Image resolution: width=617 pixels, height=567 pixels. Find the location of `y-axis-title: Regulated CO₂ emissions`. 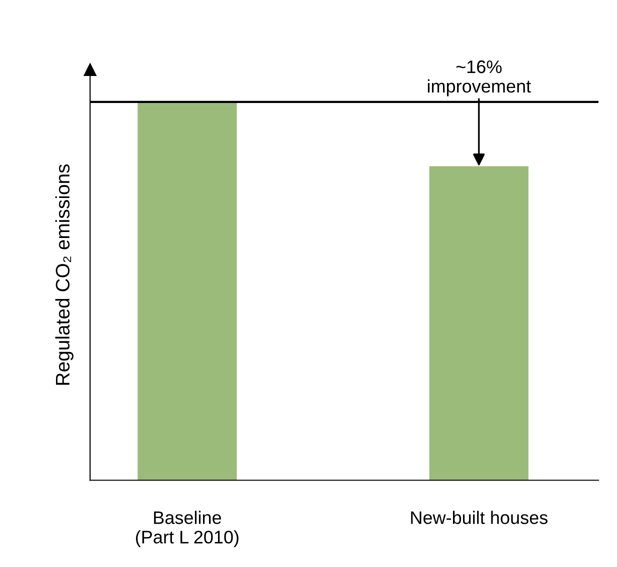

y-axis-title: Regulated CO₂ emissions is located at coordinates (64, 274).